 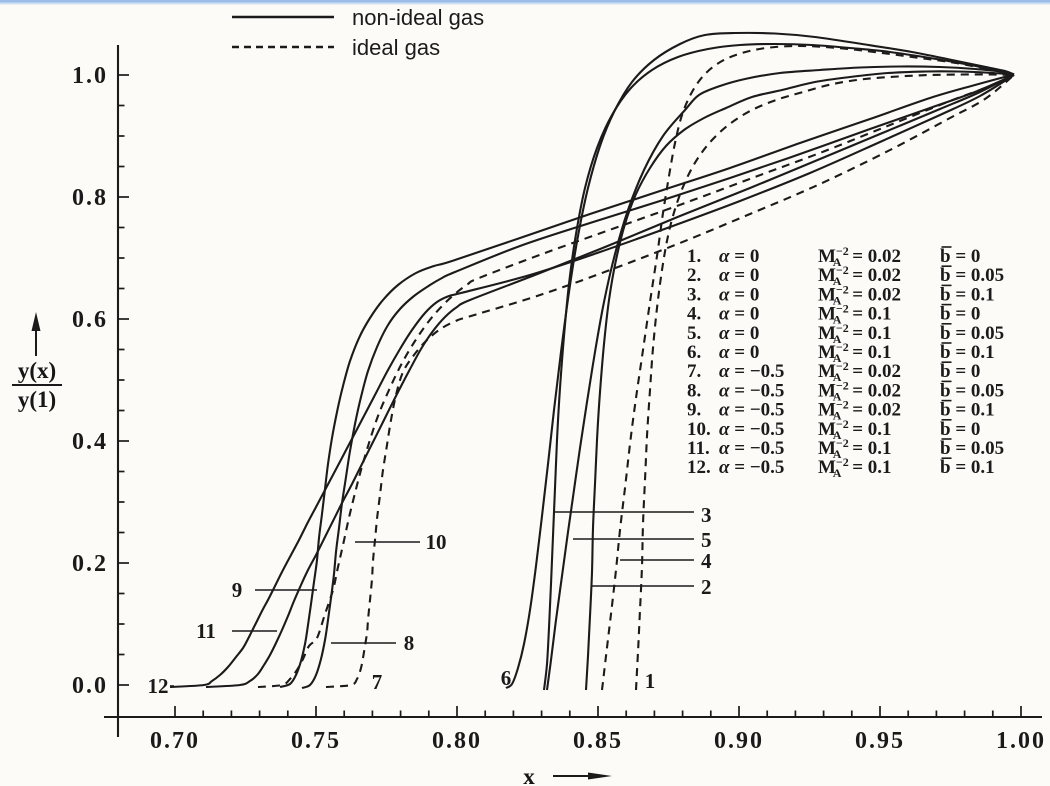 What do you see at coordinates (158, 686) in the screenshot?
I see `svg-text: 12` at bounding box center [158, 686].